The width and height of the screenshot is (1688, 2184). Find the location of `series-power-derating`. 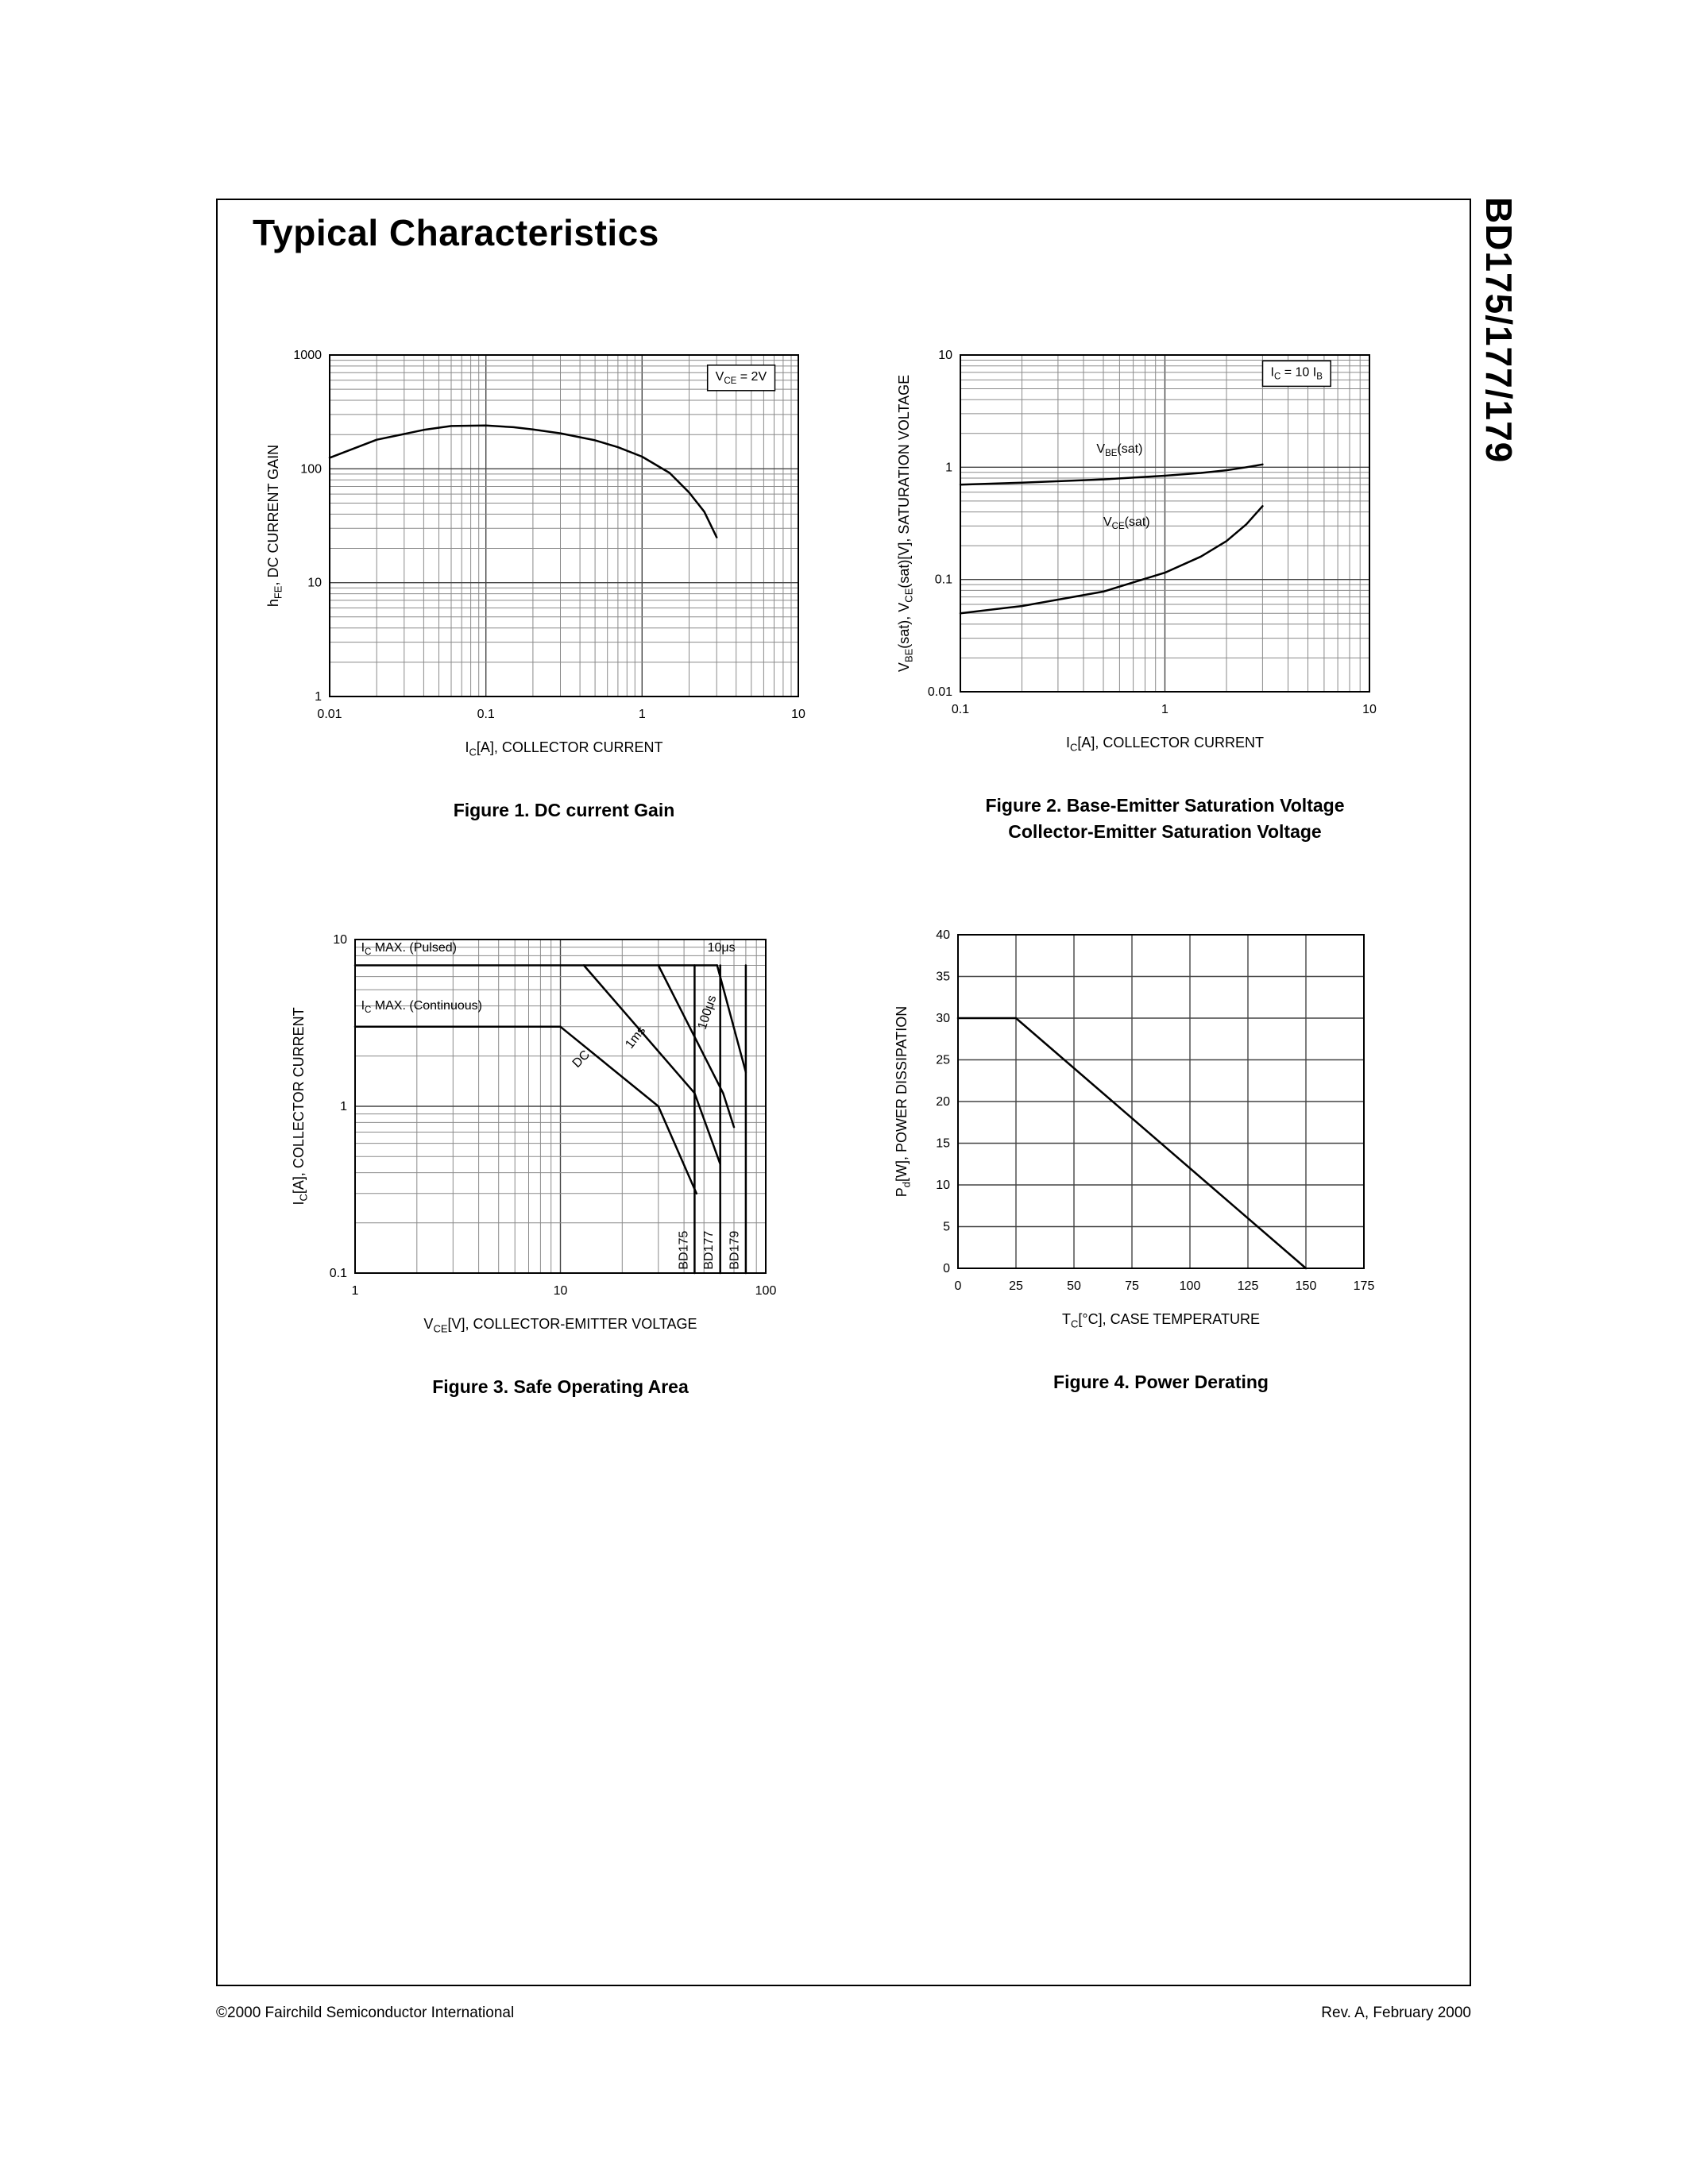

series-power-derating is located at coordinates (1132, 1143).